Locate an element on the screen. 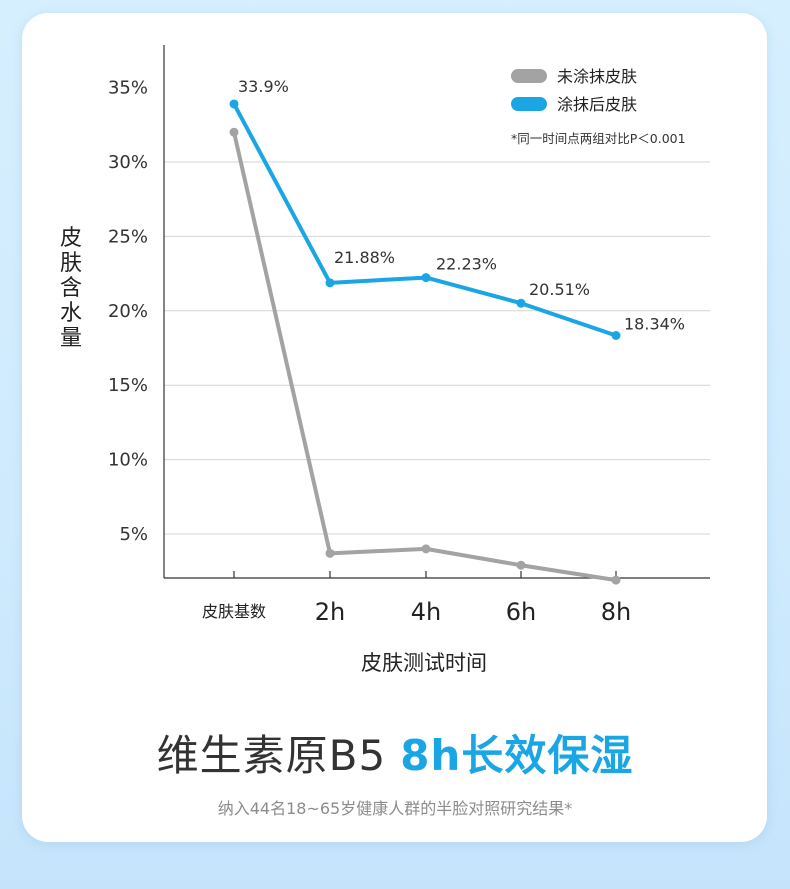  y-tick-label: 20% is located at coordinates (128, 311).